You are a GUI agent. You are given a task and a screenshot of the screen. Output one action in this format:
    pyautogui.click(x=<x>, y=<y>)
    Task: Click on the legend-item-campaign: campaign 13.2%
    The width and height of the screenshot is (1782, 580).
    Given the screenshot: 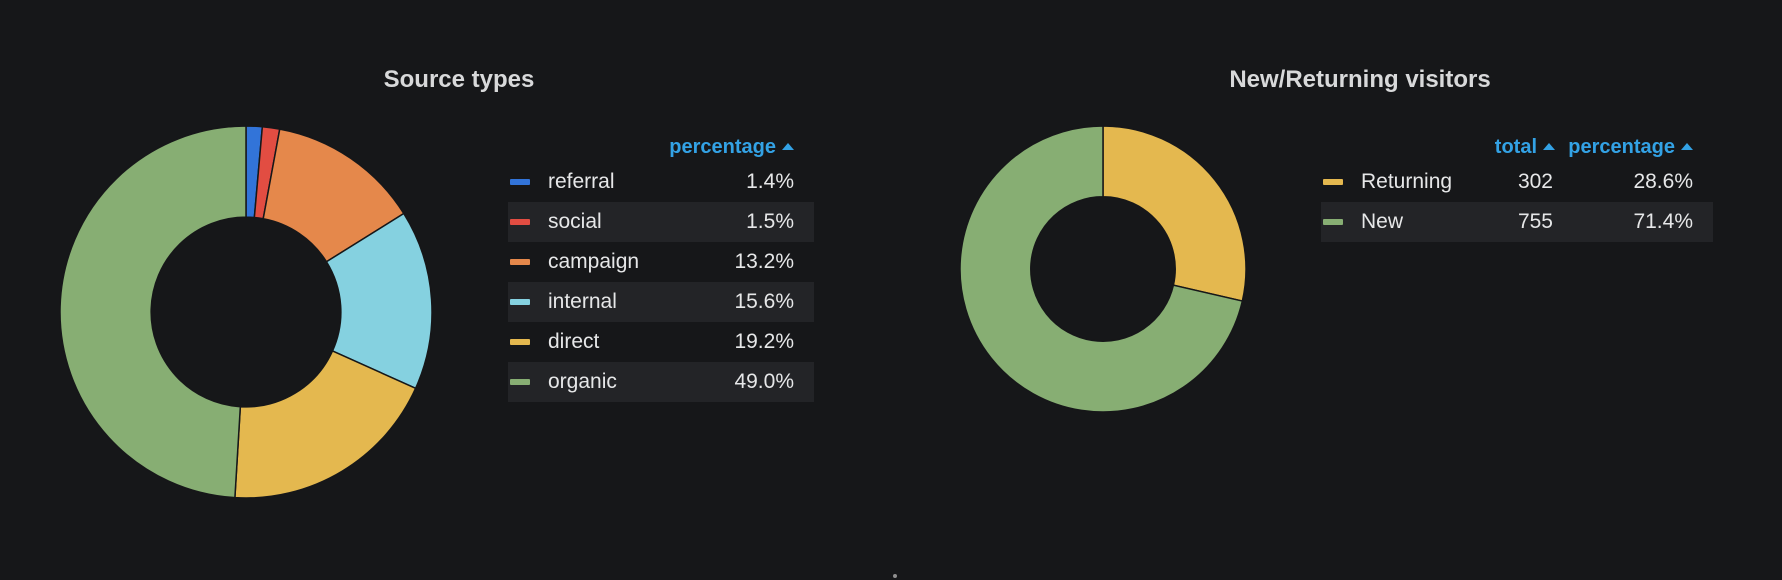 What is the action you would take?
    pyautogui.click(x=661, y=262)
    